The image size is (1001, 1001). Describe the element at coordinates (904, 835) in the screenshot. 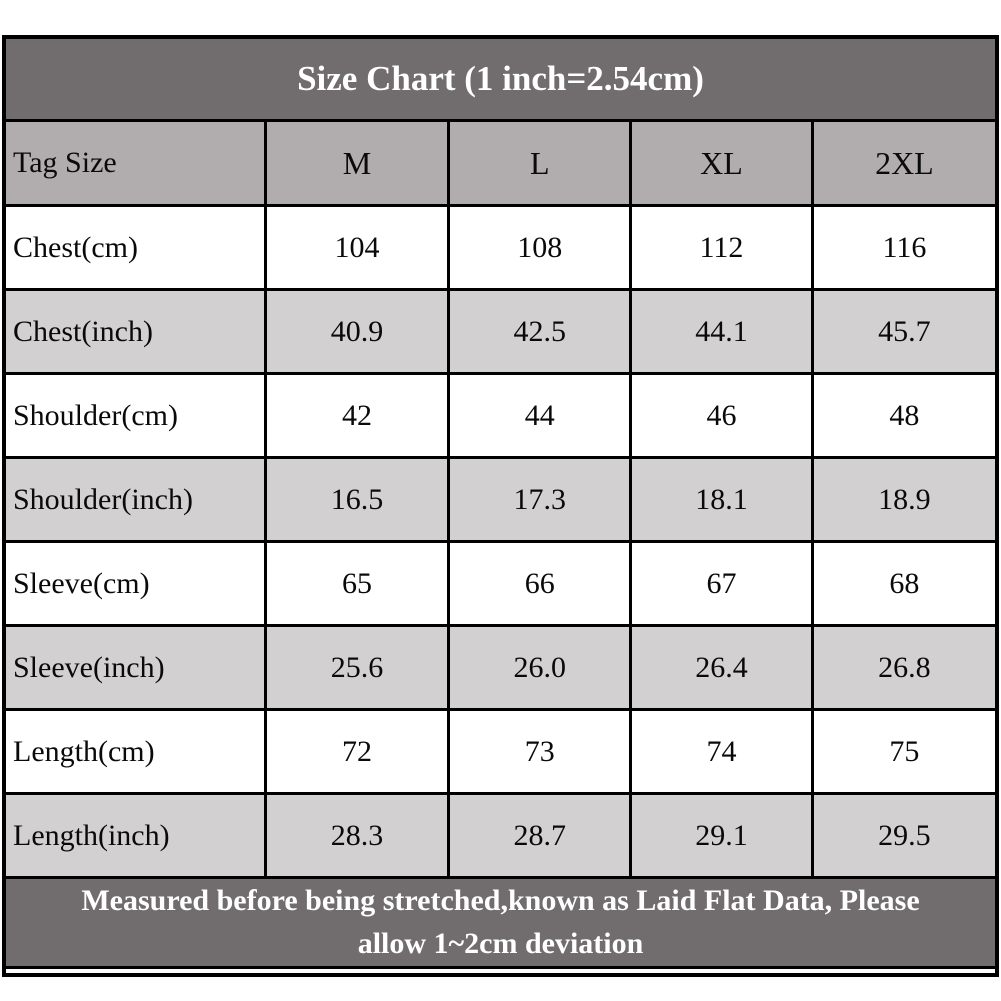

I see `table-cell: 29.5` at that location.